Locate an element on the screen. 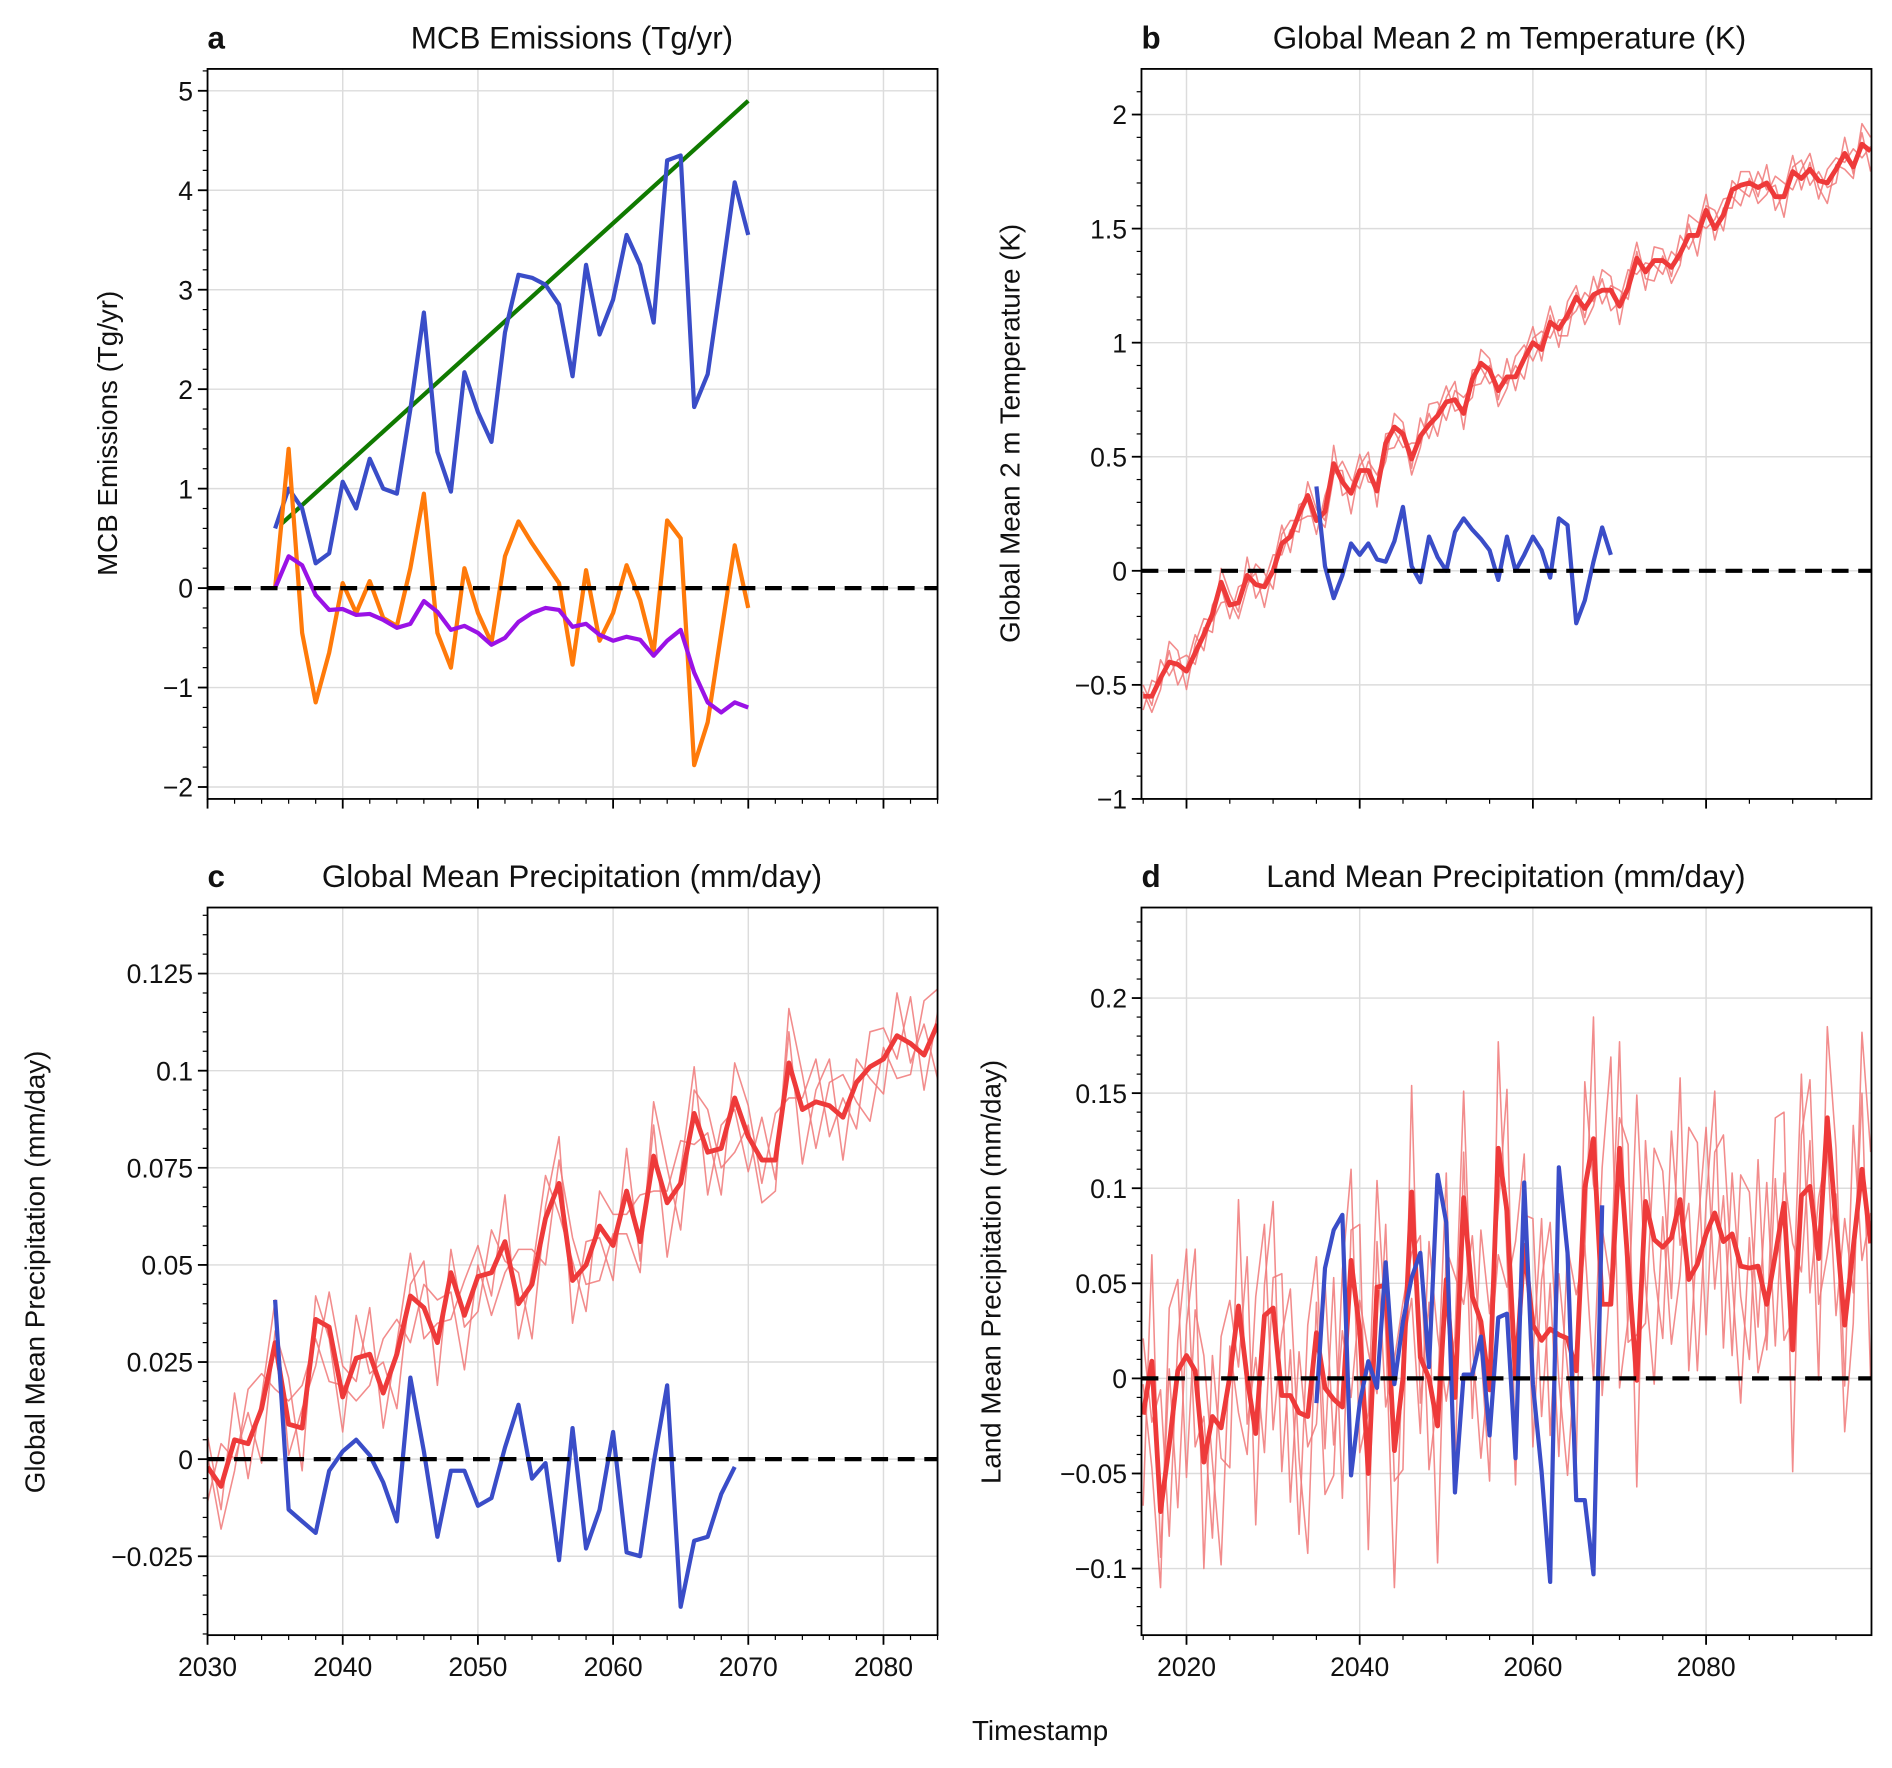  y-tick-label: 0.2 is located at coordinates (1108, 999).